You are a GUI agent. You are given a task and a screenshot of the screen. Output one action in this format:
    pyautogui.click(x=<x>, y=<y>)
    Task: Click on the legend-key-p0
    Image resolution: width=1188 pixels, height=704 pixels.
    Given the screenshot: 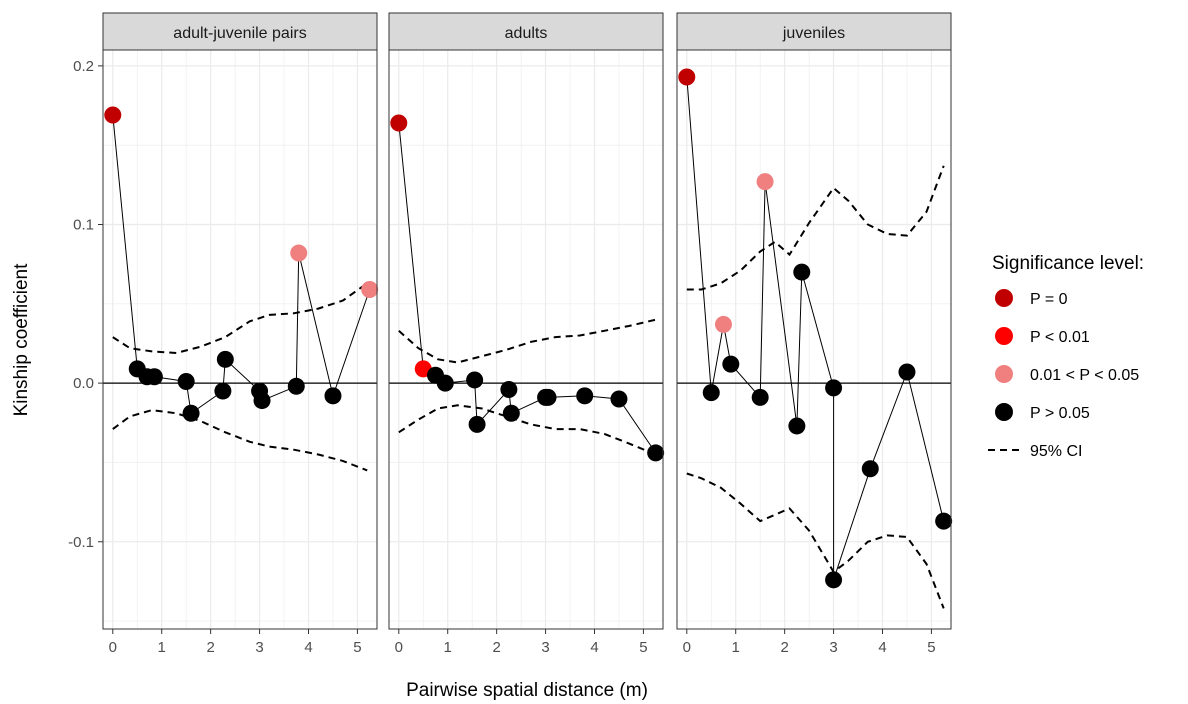 What is the action you would take?
    pyautogui.click(x=1004, y=298)
    